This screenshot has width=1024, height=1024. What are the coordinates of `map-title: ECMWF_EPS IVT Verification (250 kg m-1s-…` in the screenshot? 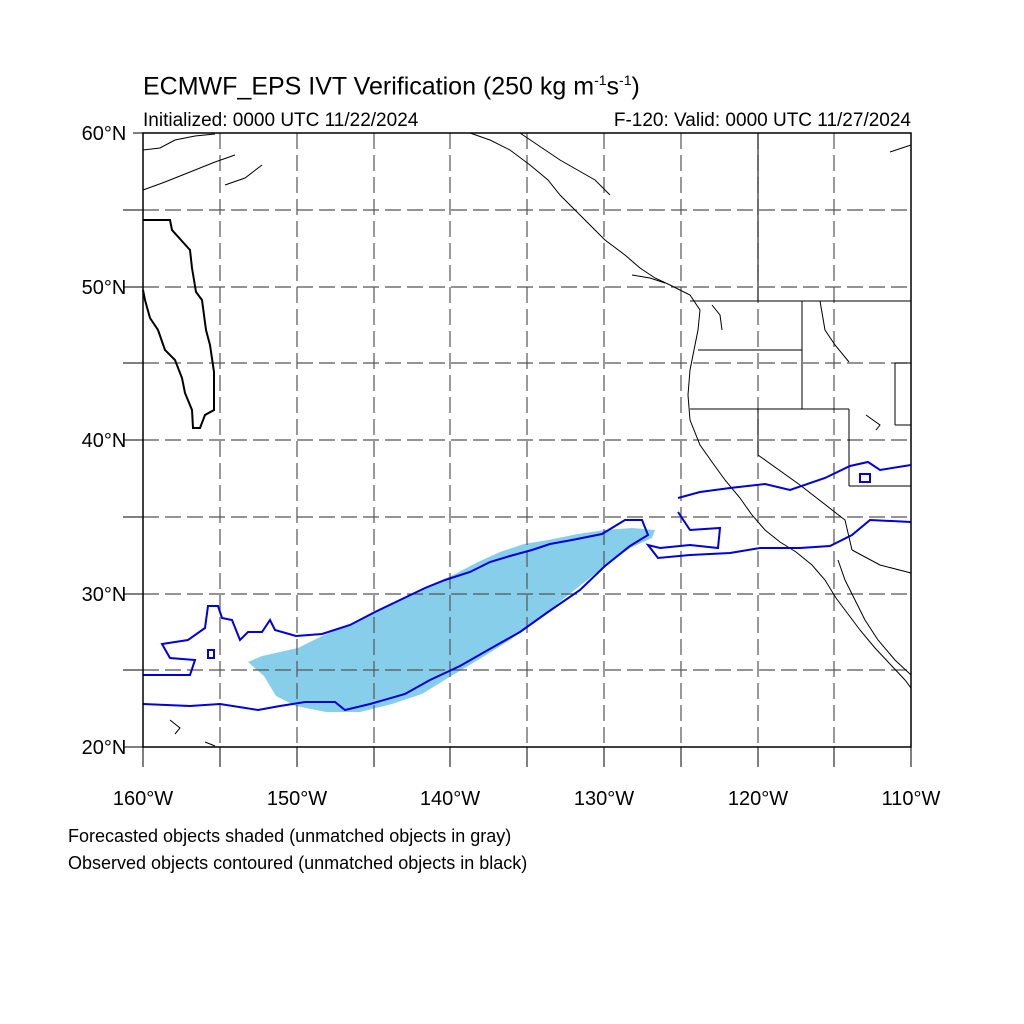 It's located at (391, 86).